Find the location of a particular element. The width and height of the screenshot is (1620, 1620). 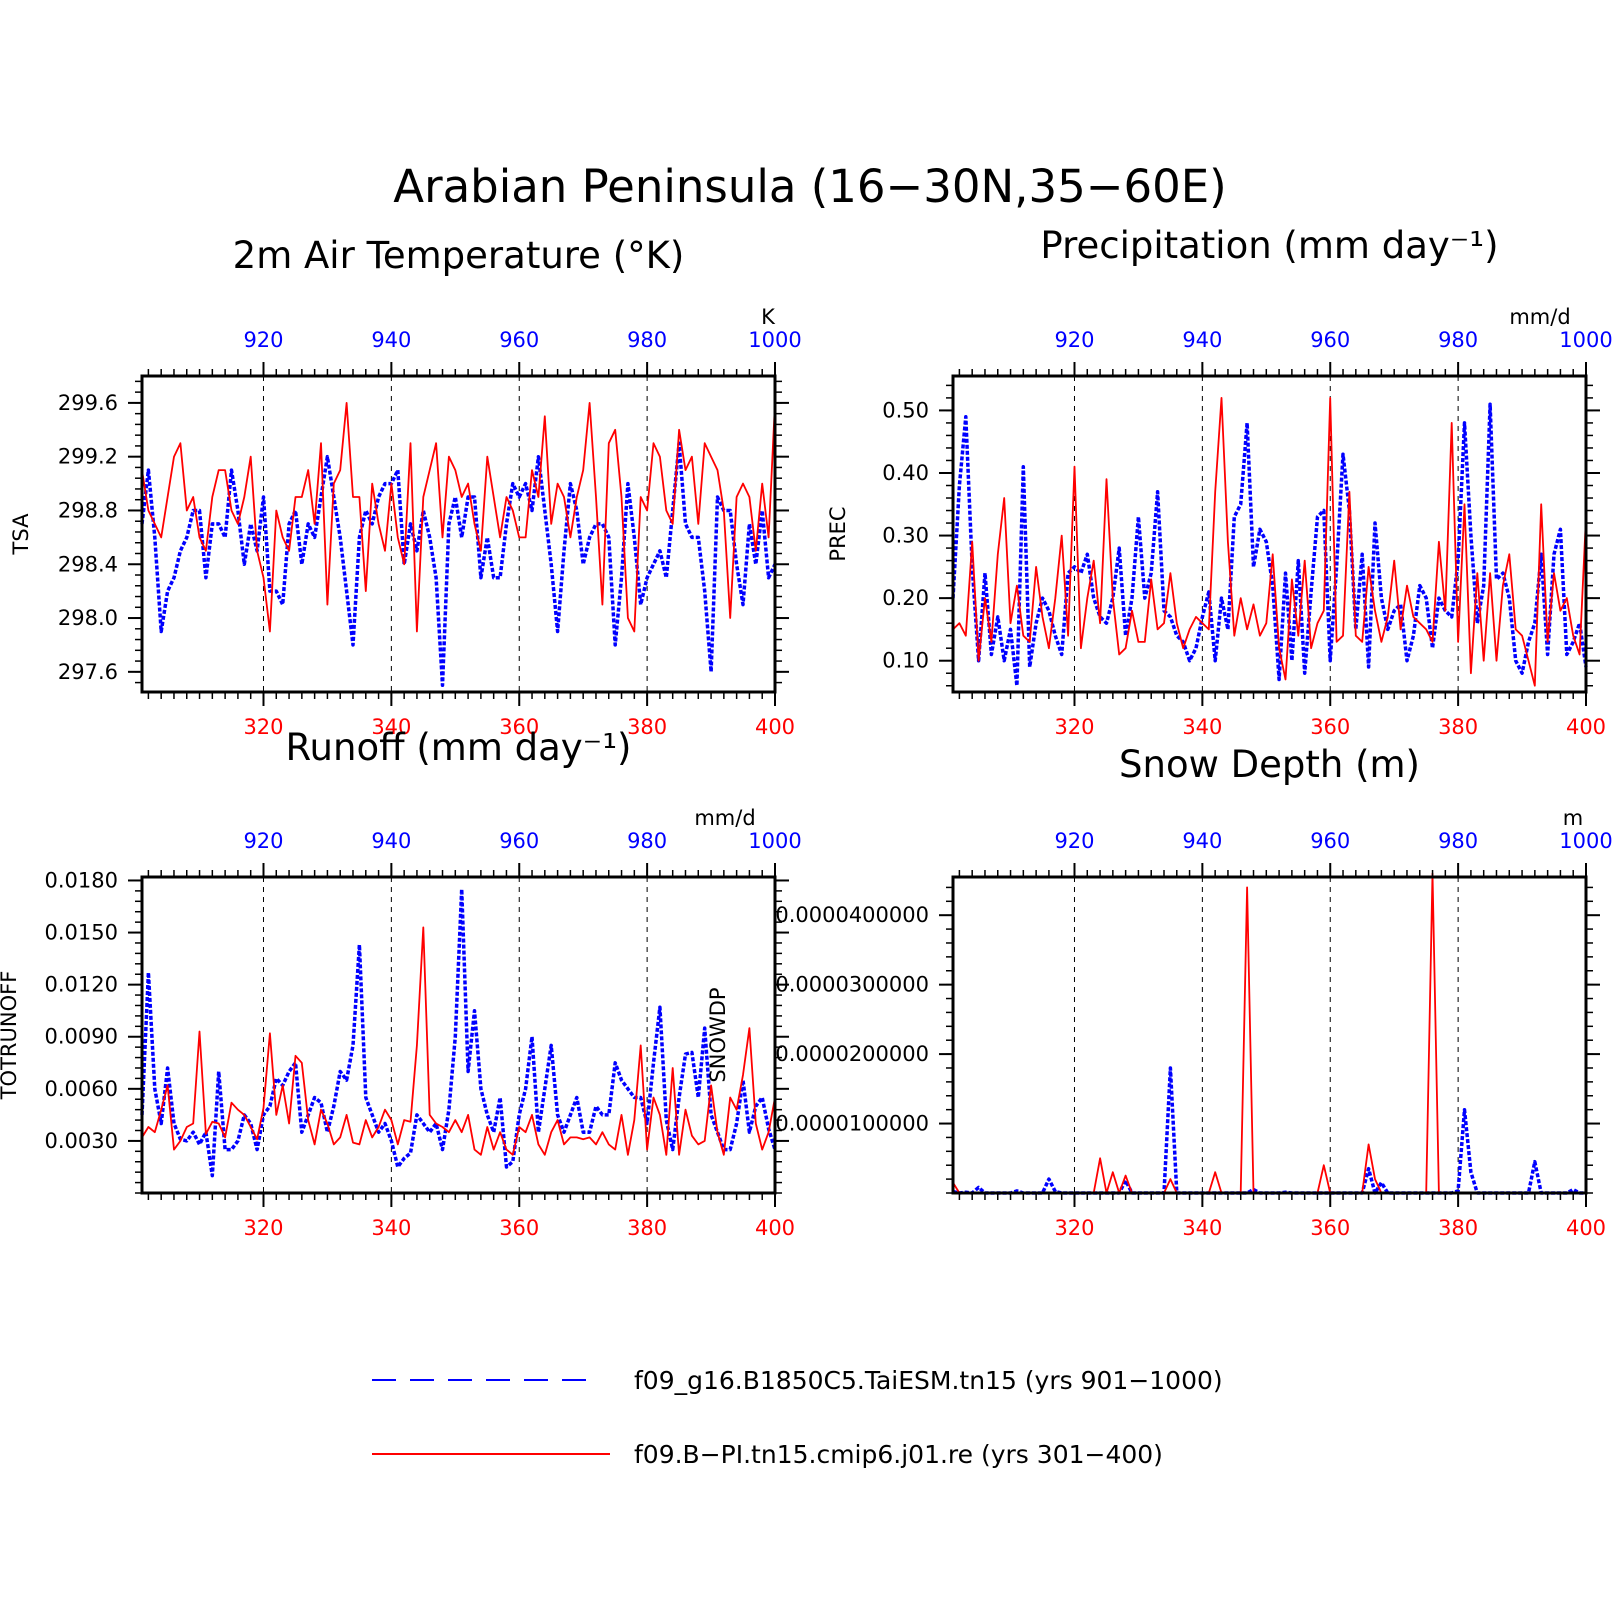

runoff-series-a-line is located at coordinates (458, 1032).